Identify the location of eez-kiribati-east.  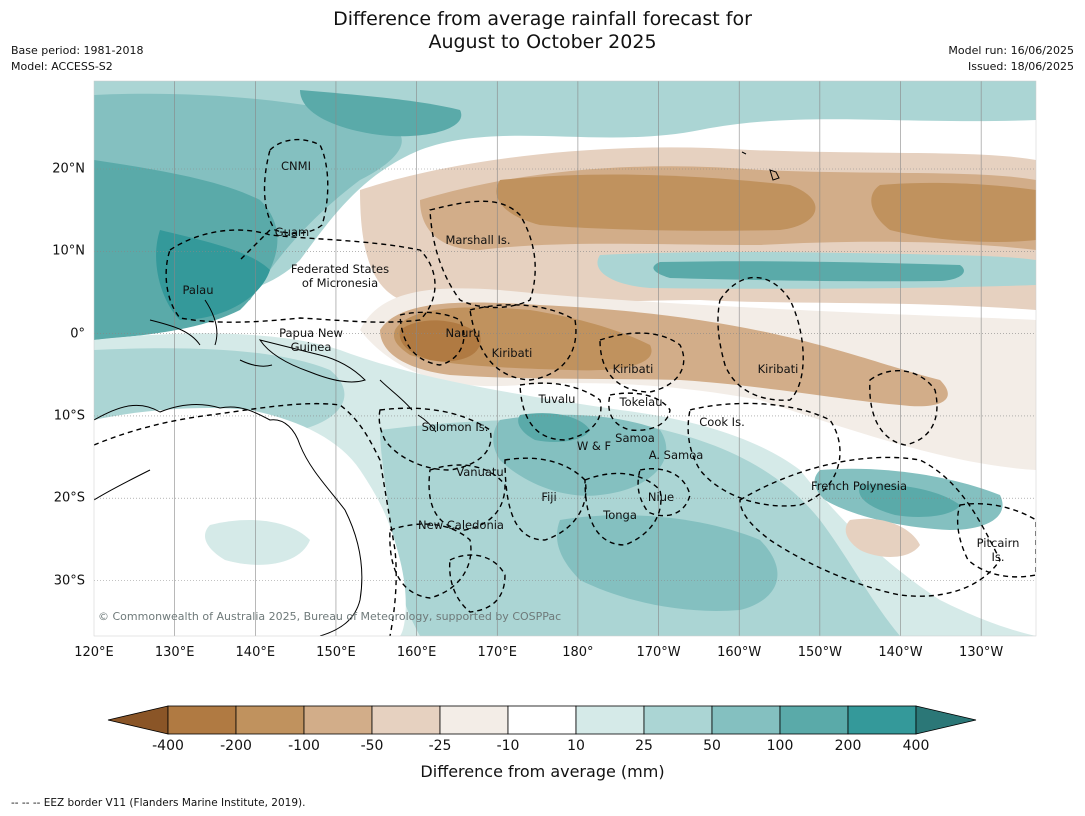
(760, 338).